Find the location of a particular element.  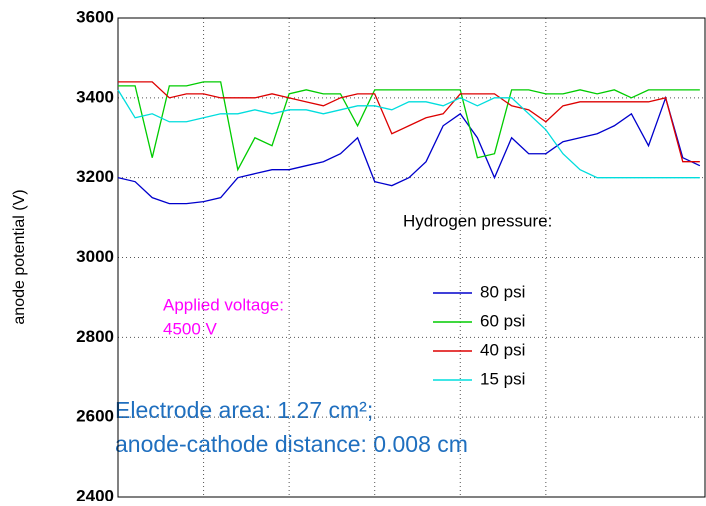

annotation: Applied voltage: is located at coordinates (223, 304).